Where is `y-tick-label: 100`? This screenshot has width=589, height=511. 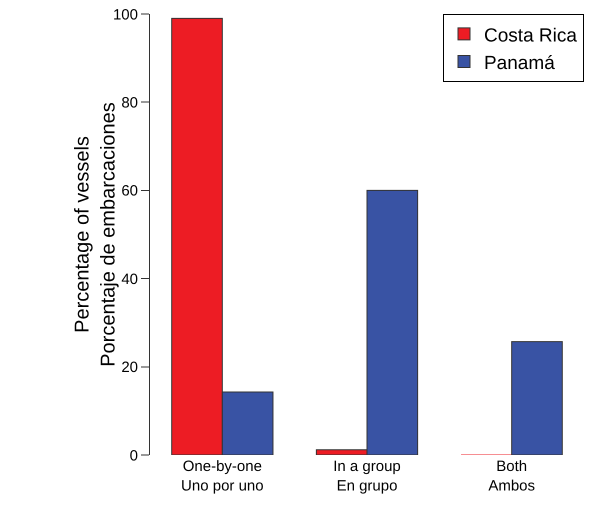 y-tick-label: 100 is located at coordinates (125, 15).